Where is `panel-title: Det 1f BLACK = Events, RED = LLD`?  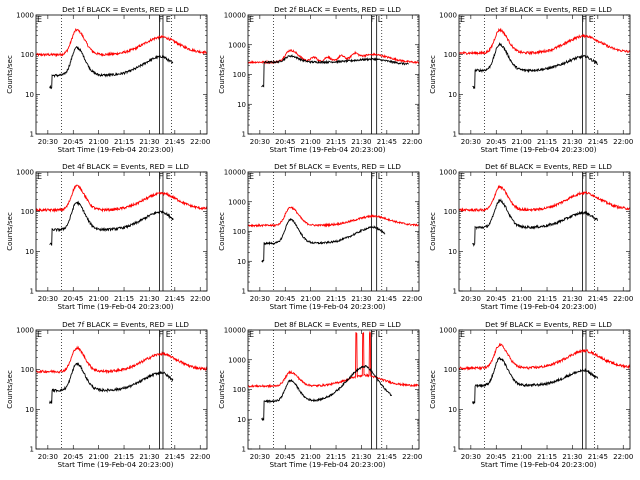
panel-title: Det 1f BLACK = Events, RED = LLD is located at coordinates (125, 9).